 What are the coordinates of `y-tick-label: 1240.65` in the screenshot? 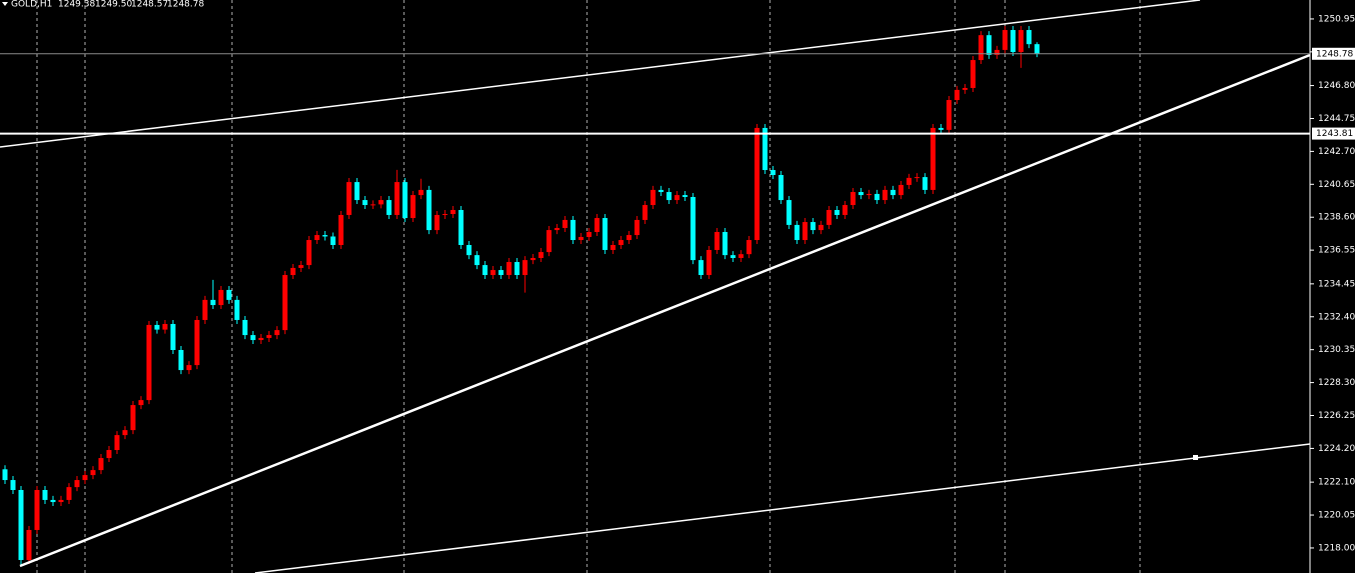 It's located at (1336, 185).